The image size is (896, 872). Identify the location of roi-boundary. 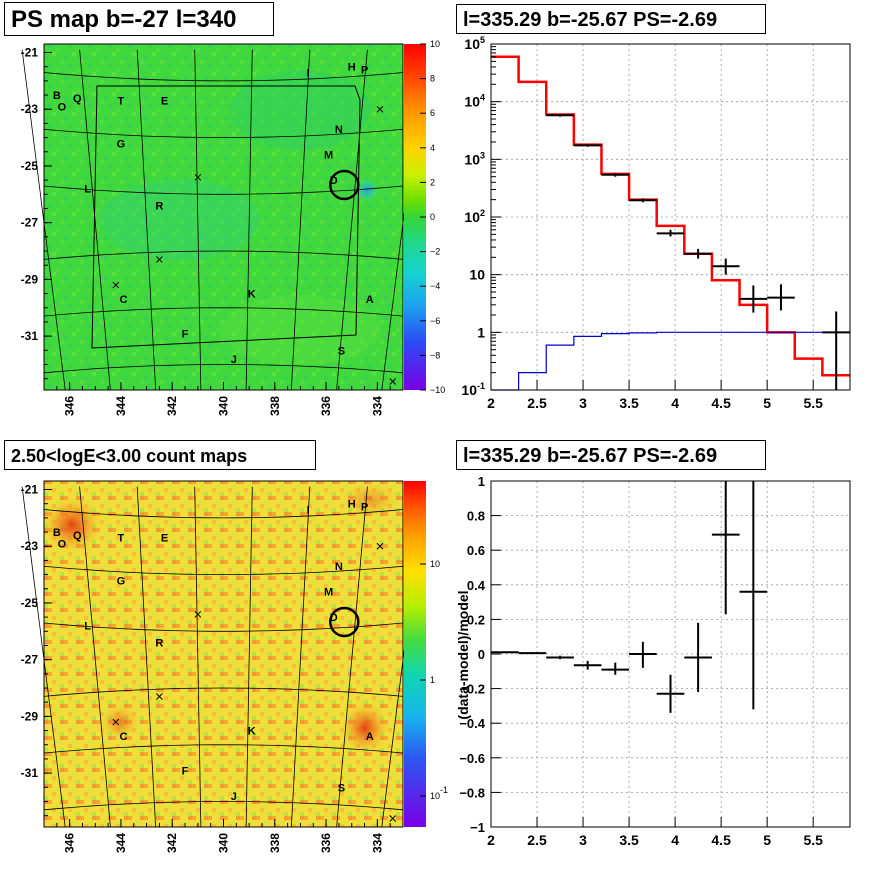
(226, 217).